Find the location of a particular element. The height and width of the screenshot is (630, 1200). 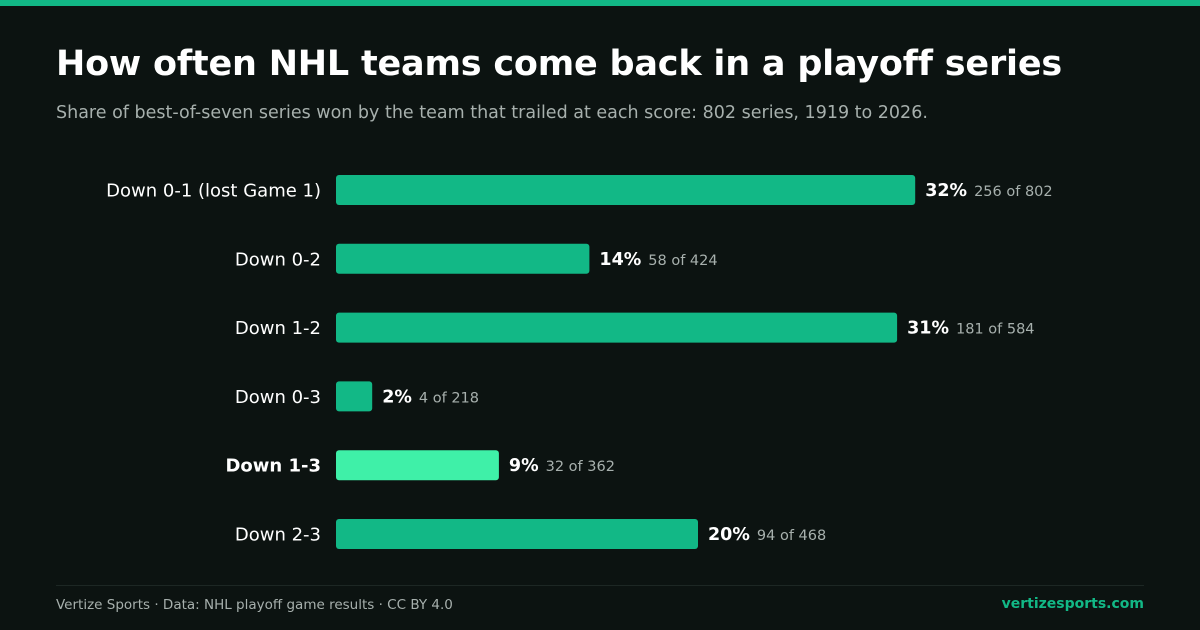

footer-divider is located at coordinates (600, 585).